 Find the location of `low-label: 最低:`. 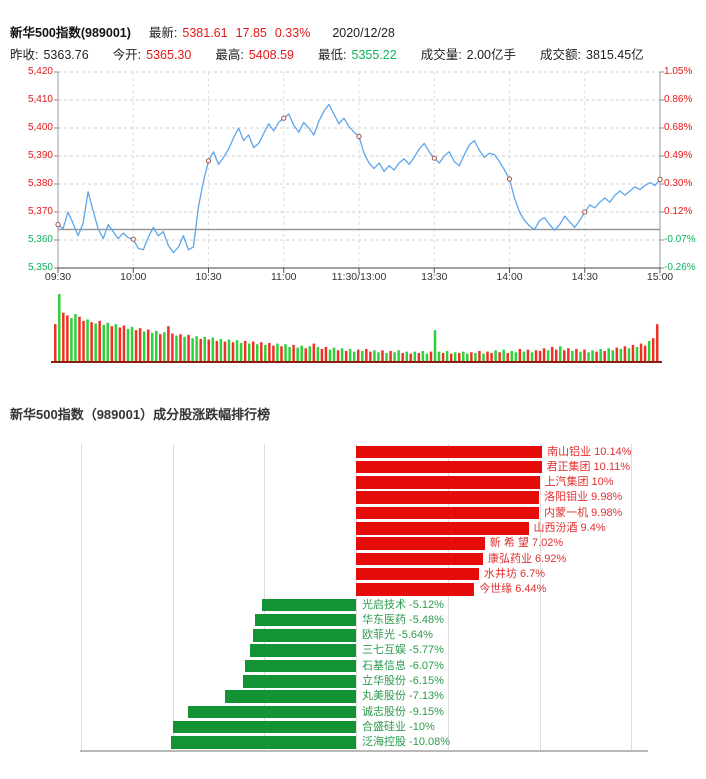

low-label: 最低: is located at coordinates (332, 55).